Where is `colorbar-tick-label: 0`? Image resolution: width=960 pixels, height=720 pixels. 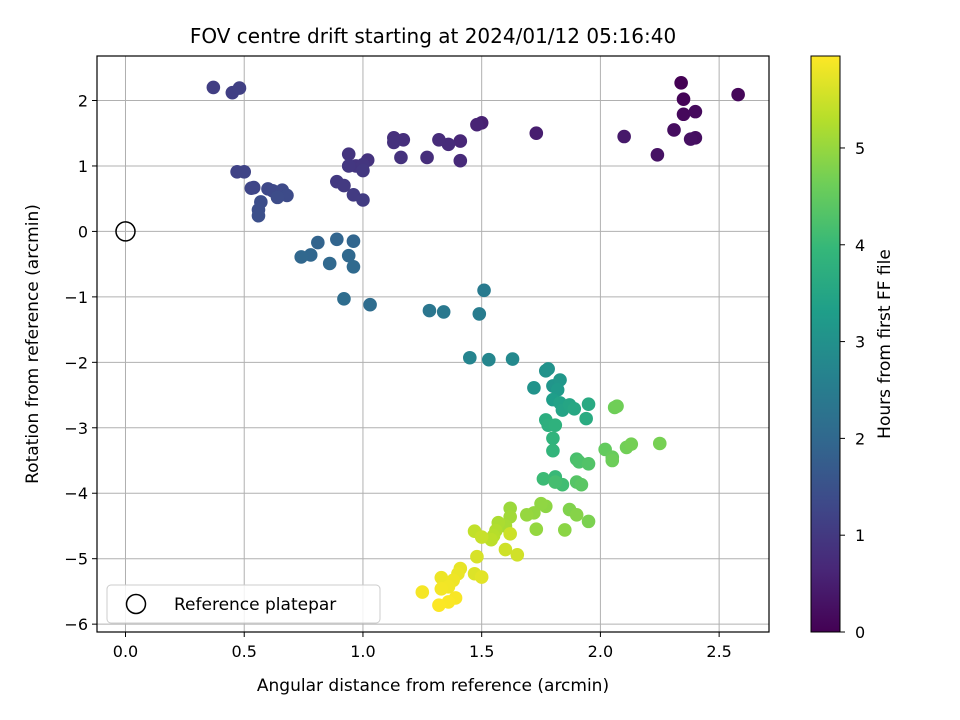 colorbar-tick-label: 0 is located at coordinates (860, 632).